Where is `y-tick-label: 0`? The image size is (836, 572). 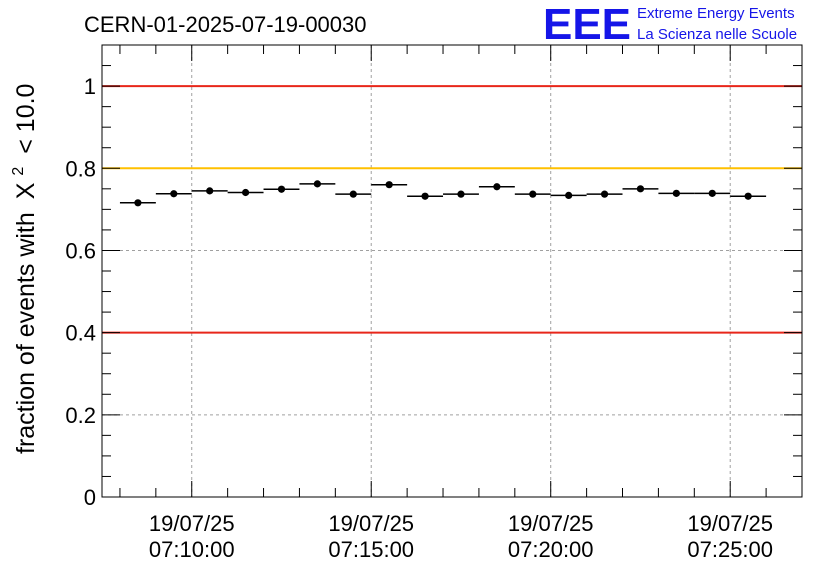
y-tick-label: 0 is located at coordinates (90, 497).